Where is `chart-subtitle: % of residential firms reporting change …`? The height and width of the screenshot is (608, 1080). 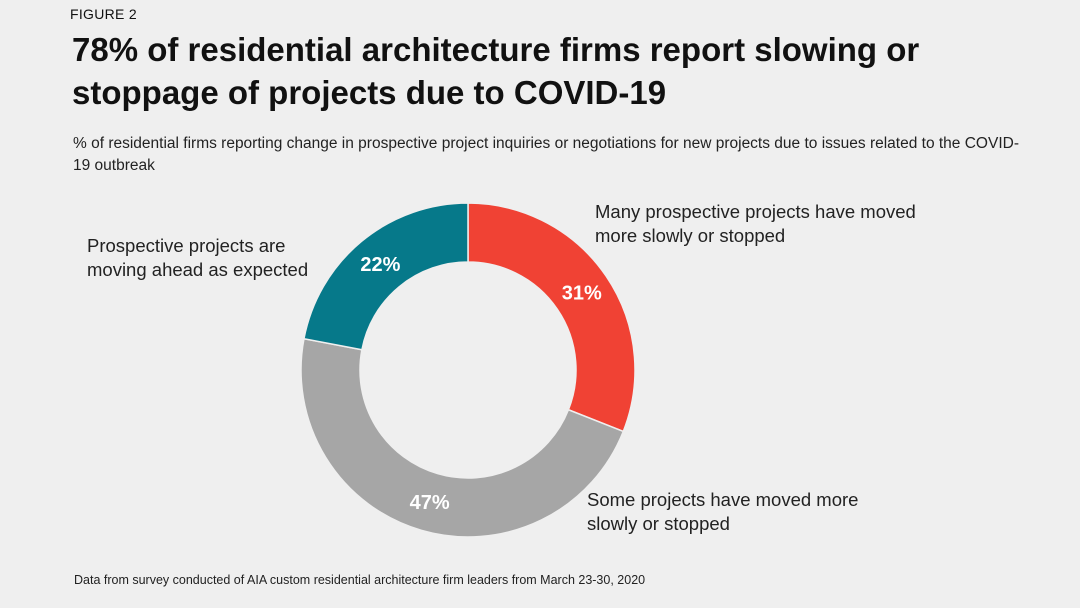
chart-subtitle: % of residential firms reporting change … is located at coordinates (546, 154).